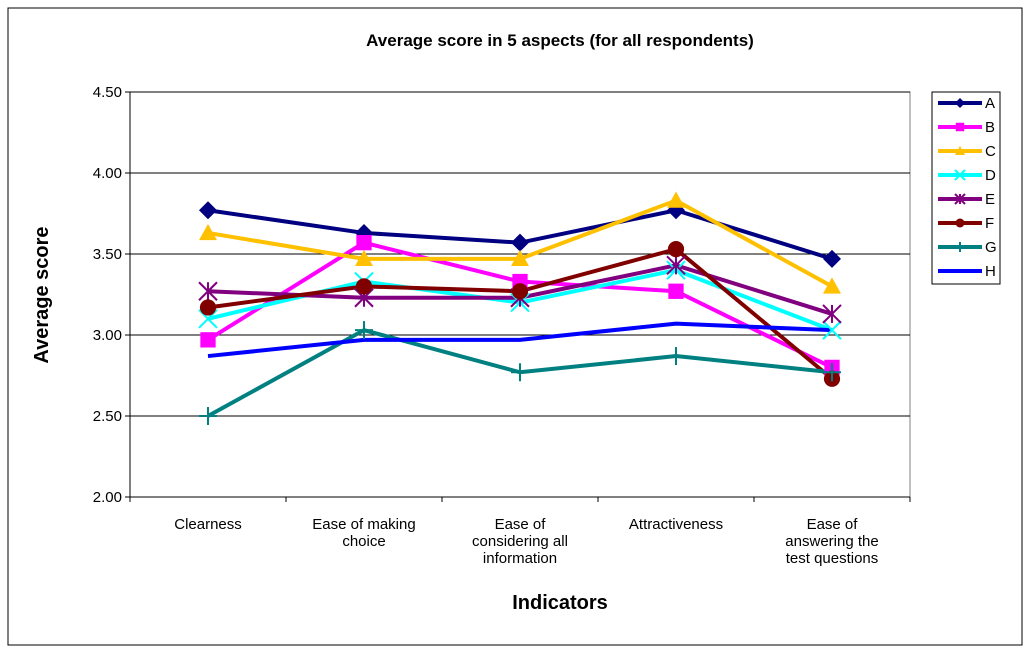  I want to click on x-tick-label: Ease of answering the test questions, so click(831, 541).